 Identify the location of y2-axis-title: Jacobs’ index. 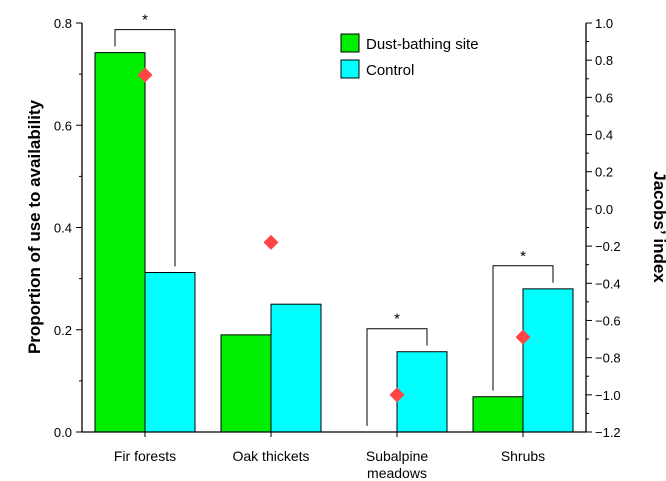
(658, 227).